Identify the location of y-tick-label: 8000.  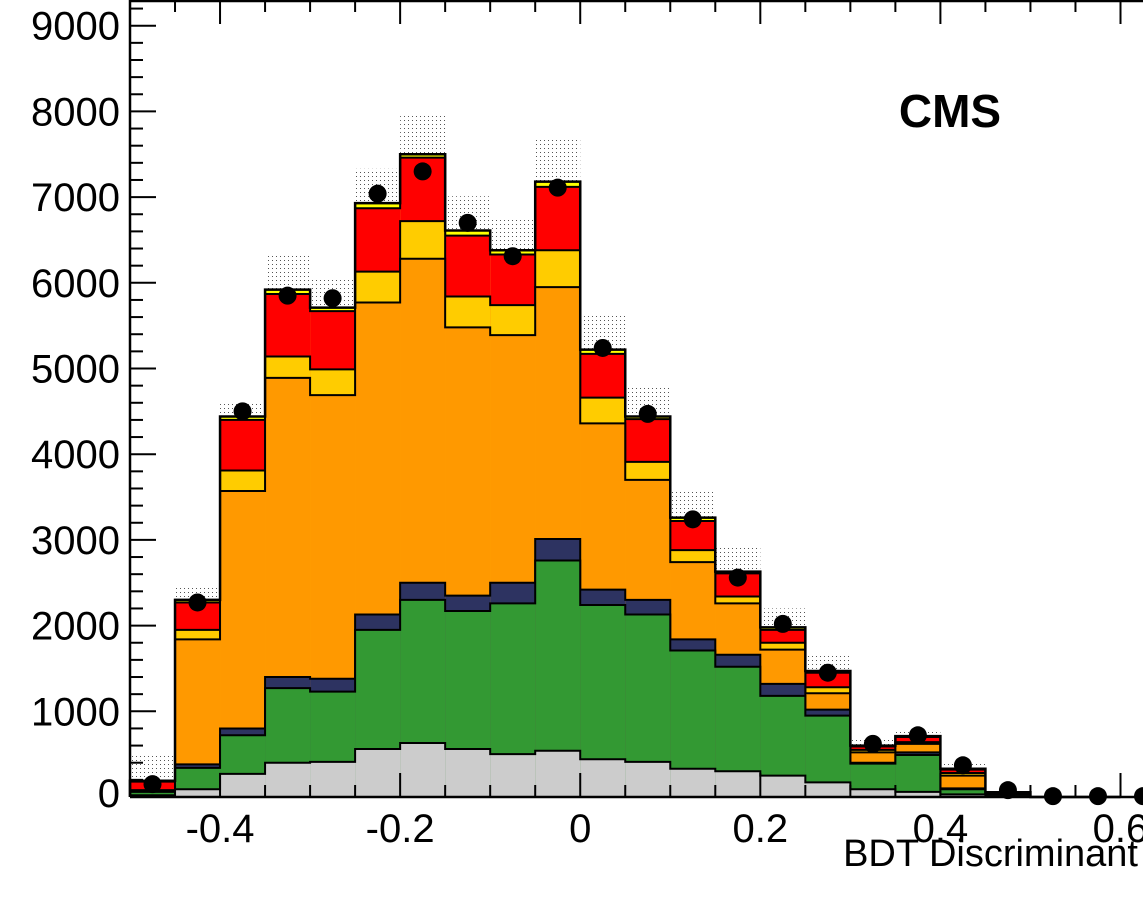
(75, 112).